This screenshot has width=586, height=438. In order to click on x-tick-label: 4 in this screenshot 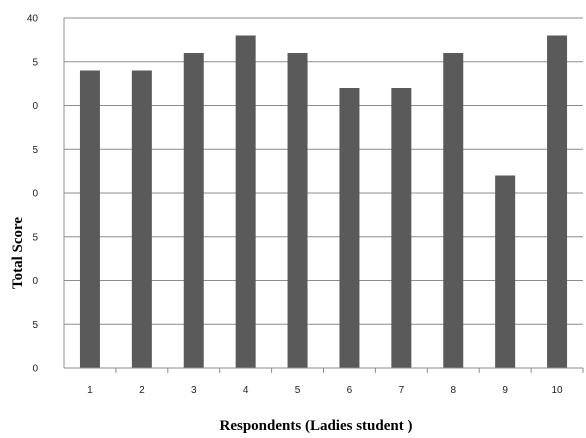, I will do `click(246, 390)`.